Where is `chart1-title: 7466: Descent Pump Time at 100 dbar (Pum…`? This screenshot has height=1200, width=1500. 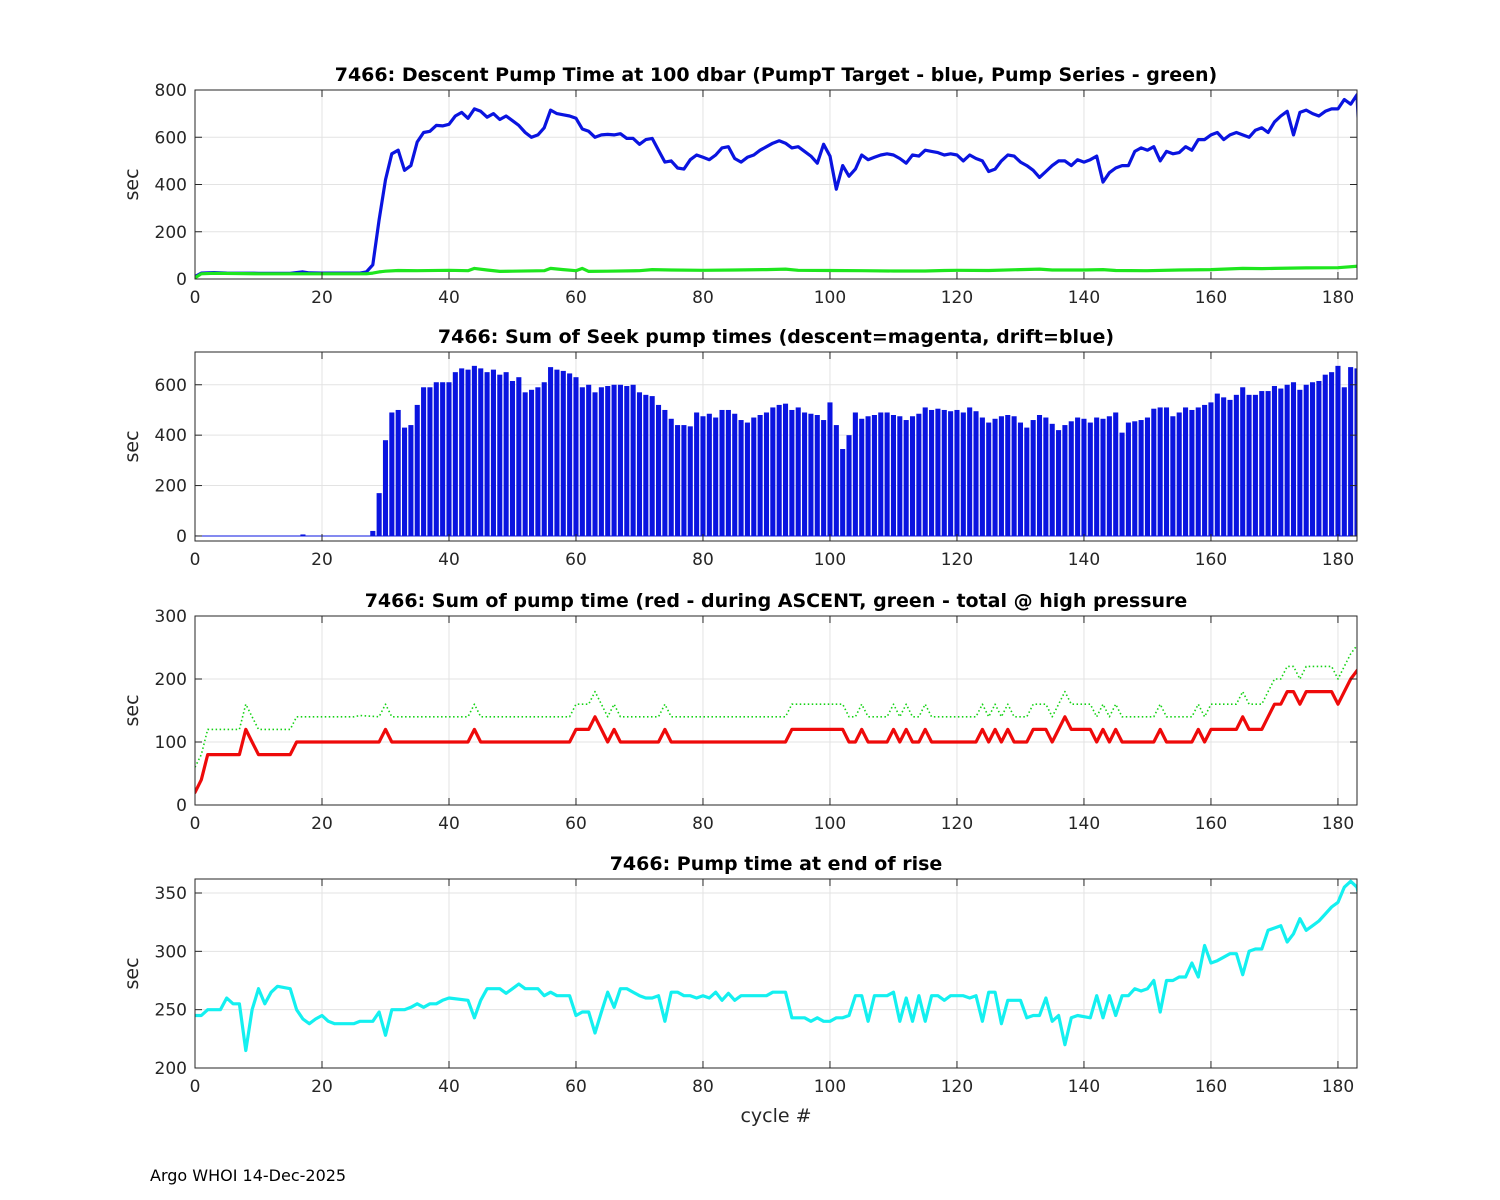
chart1-title: 7466: Descent Pump Time at 100 dbar (Pum… is located at coordinates (776, 75).